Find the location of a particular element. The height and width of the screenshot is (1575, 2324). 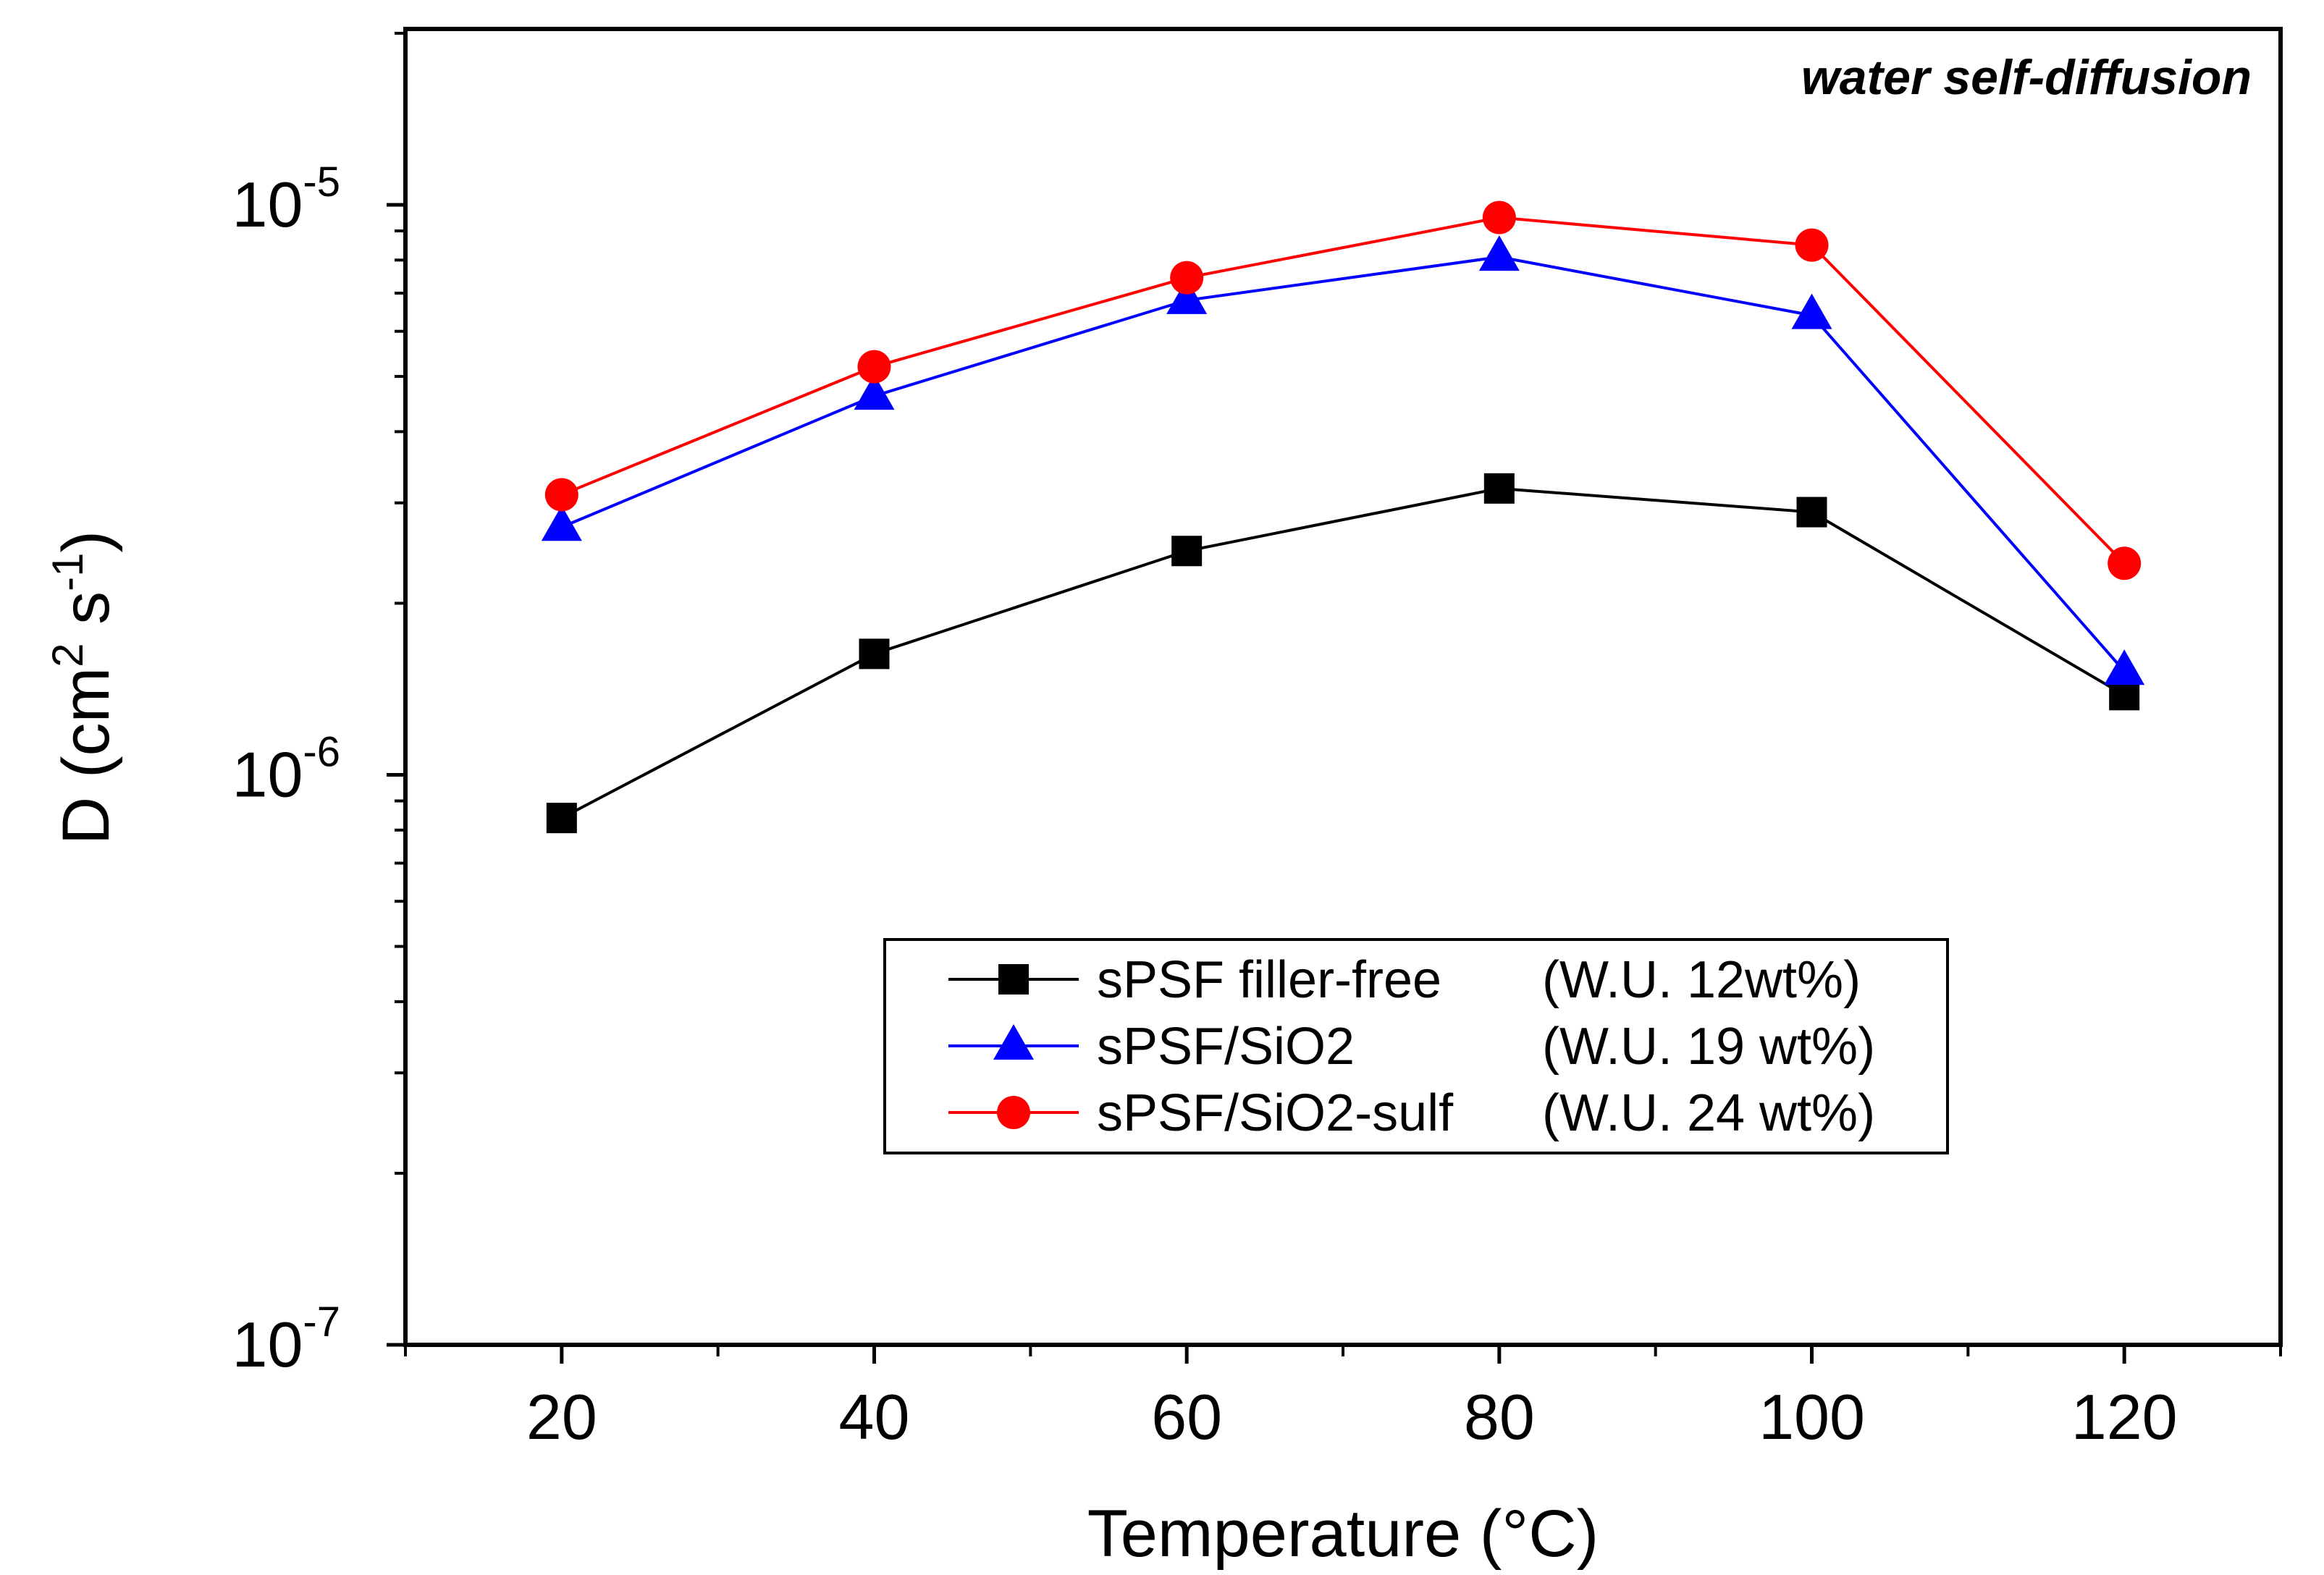

y-tick-label: 10⁻⁶ is located at coordinates (286, 770).